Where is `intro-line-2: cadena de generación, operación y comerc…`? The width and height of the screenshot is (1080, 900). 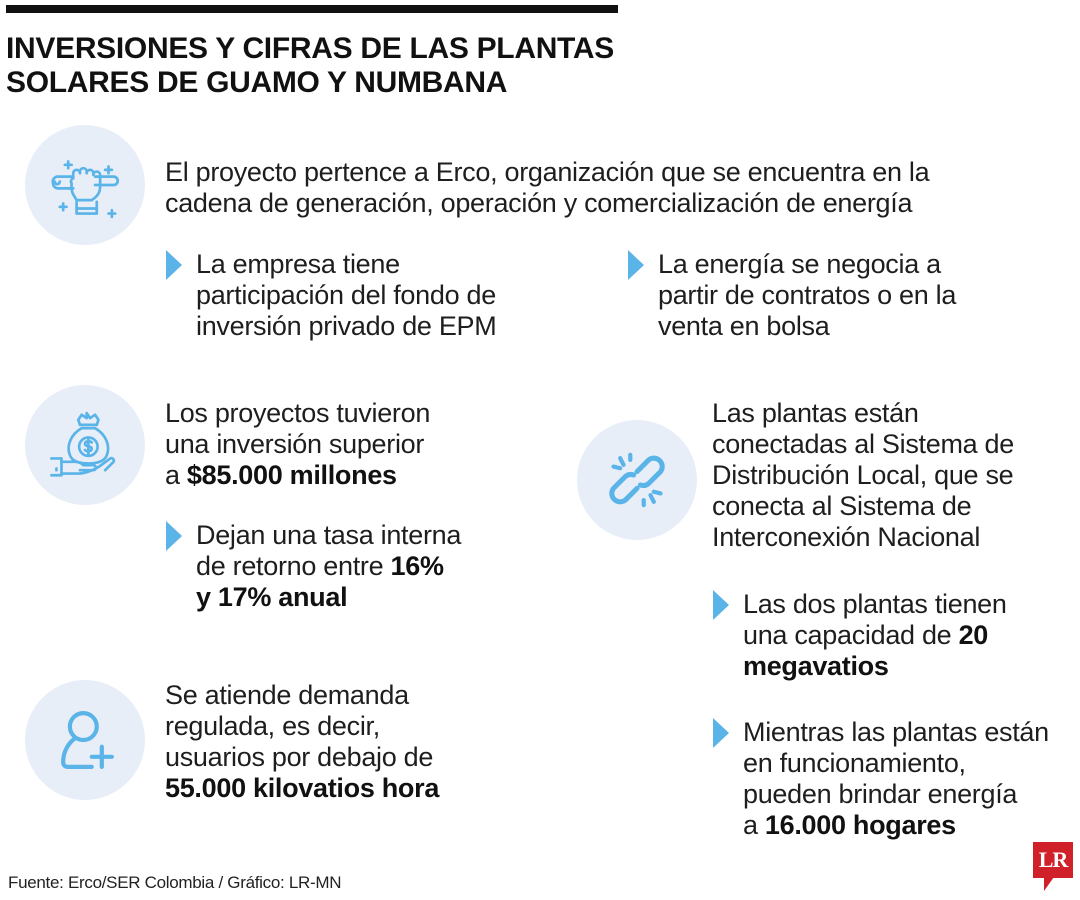
intro-line-2: cadena de generación, operación y comerc… is located at coordinates (539, 203).